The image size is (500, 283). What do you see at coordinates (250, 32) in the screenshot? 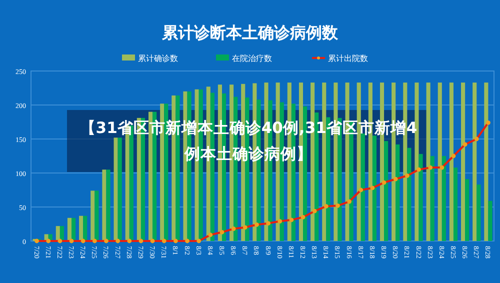
I see `chart-title: 累计诊断本土确诊病例数` at bounding box center [250, 32].